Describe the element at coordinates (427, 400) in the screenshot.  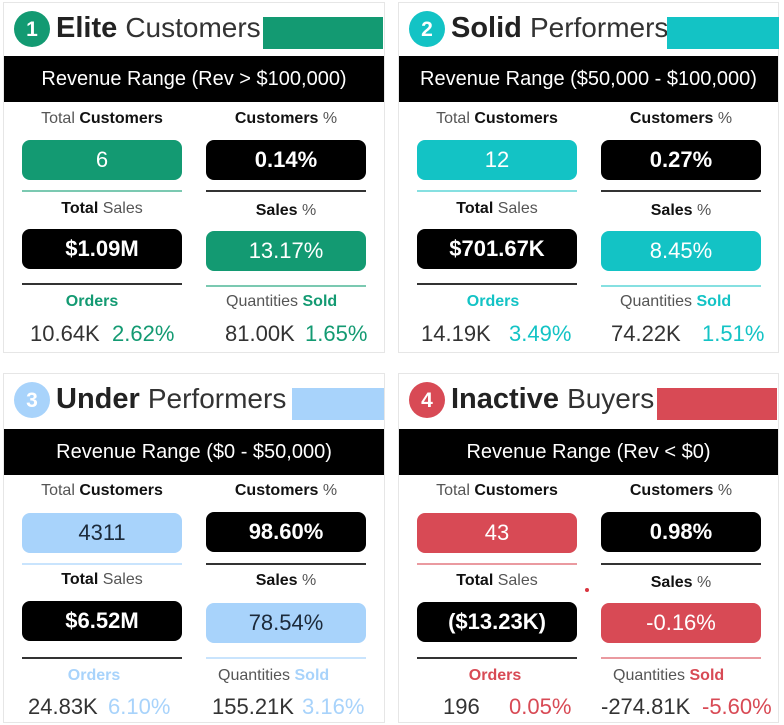
I see `segment-number-badge: 4` at that location.